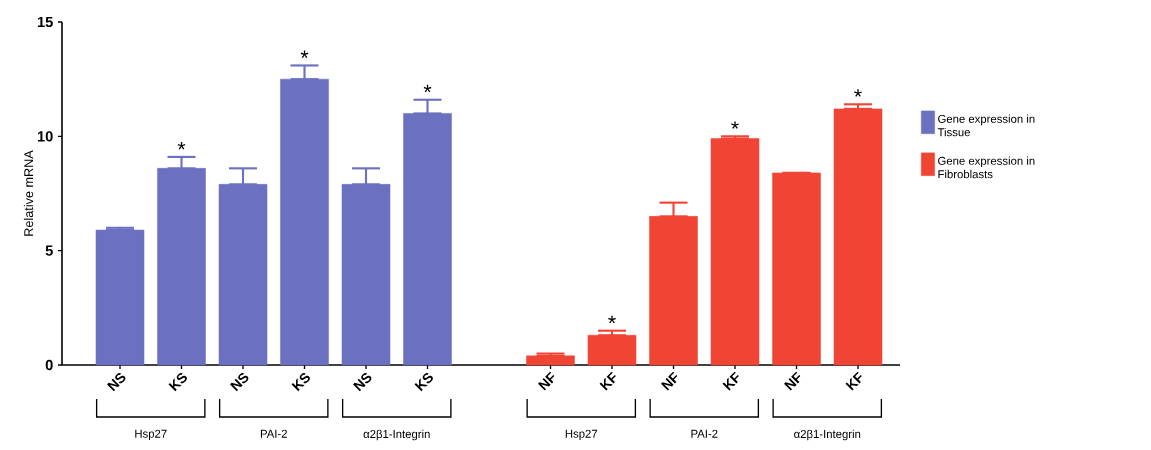  What do you see at coordinates (28, 193) in the screenshot?
I see `y-axis-title: Relative mRNA` at bounding box center [28, 193].